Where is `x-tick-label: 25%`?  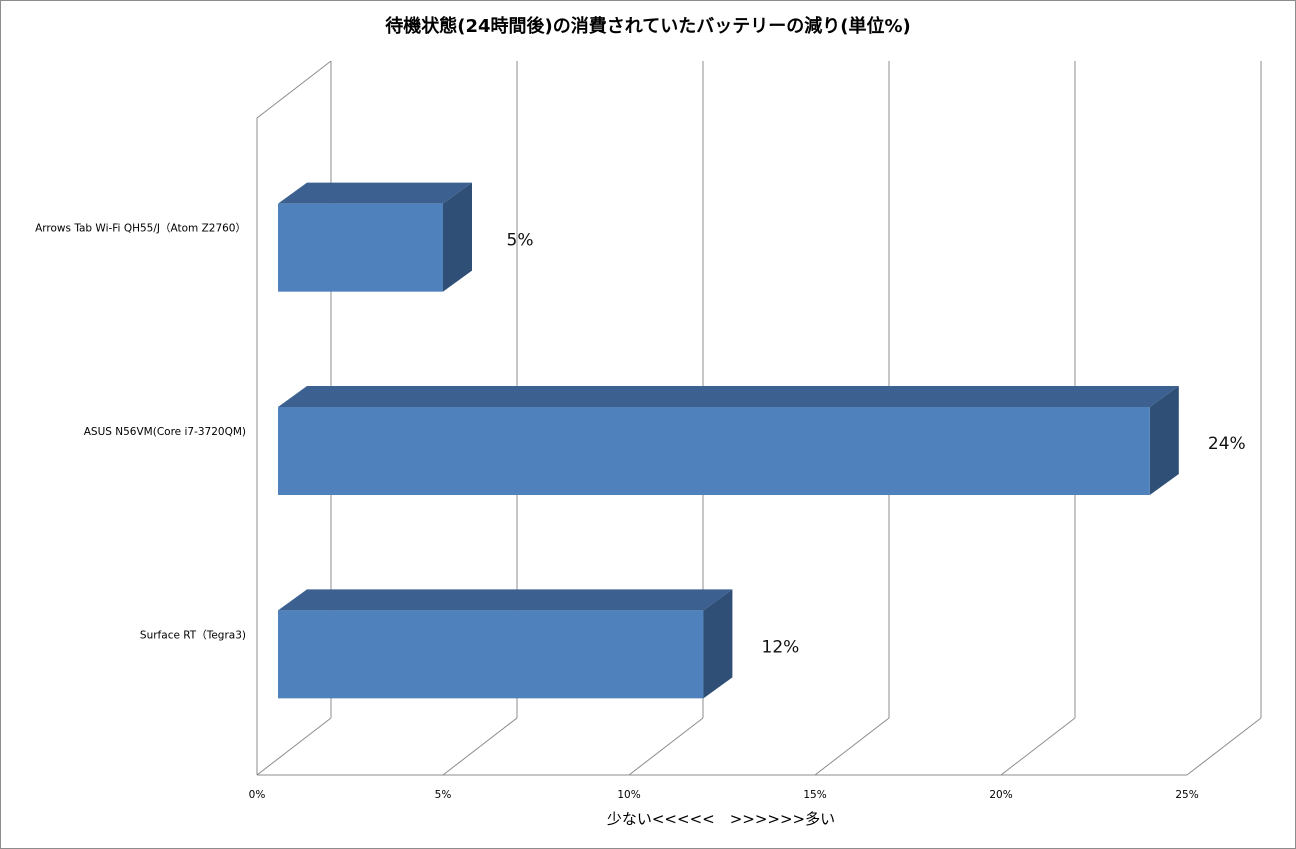 x-tick-label: 25% is located at coordinates (1186, 795).